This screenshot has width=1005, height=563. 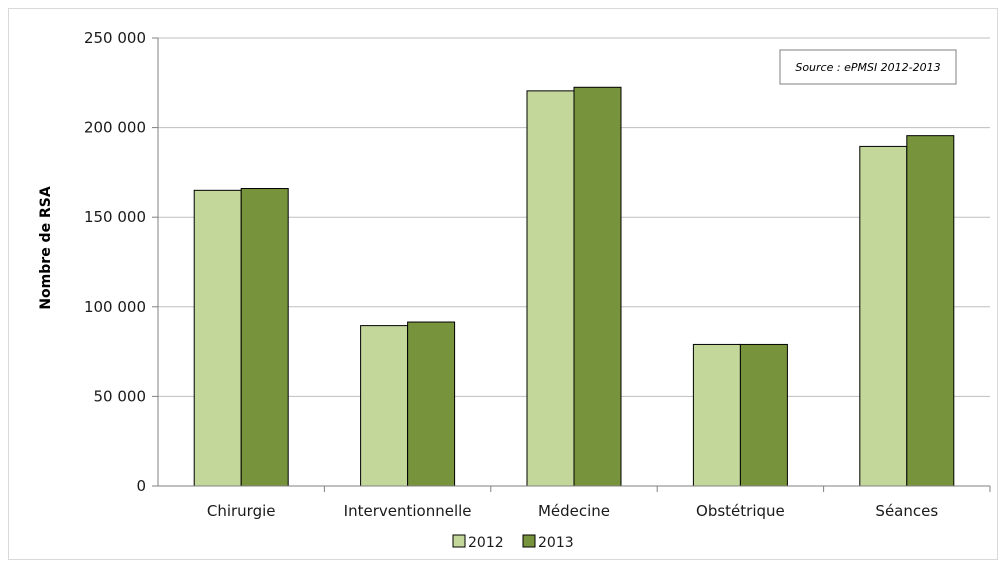 What do you see at coordinates (906, 511) in the screenshot?
I see `x-tick-label: Séances` at bounding box center [906, 511].